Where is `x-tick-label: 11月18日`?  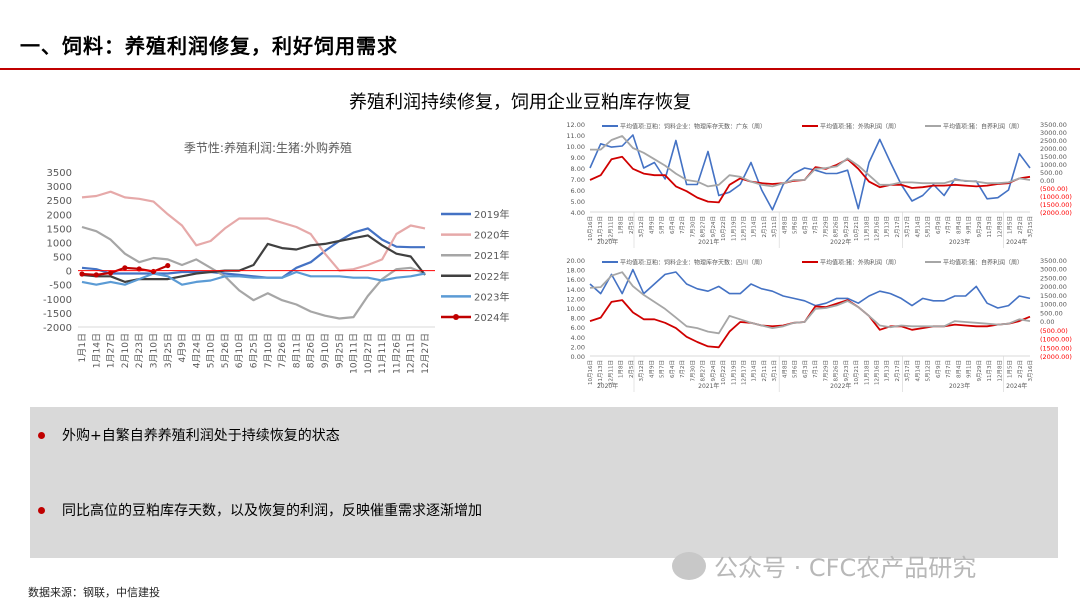
x-tick-label: 11月18日 is located at coordinates (866, 228).